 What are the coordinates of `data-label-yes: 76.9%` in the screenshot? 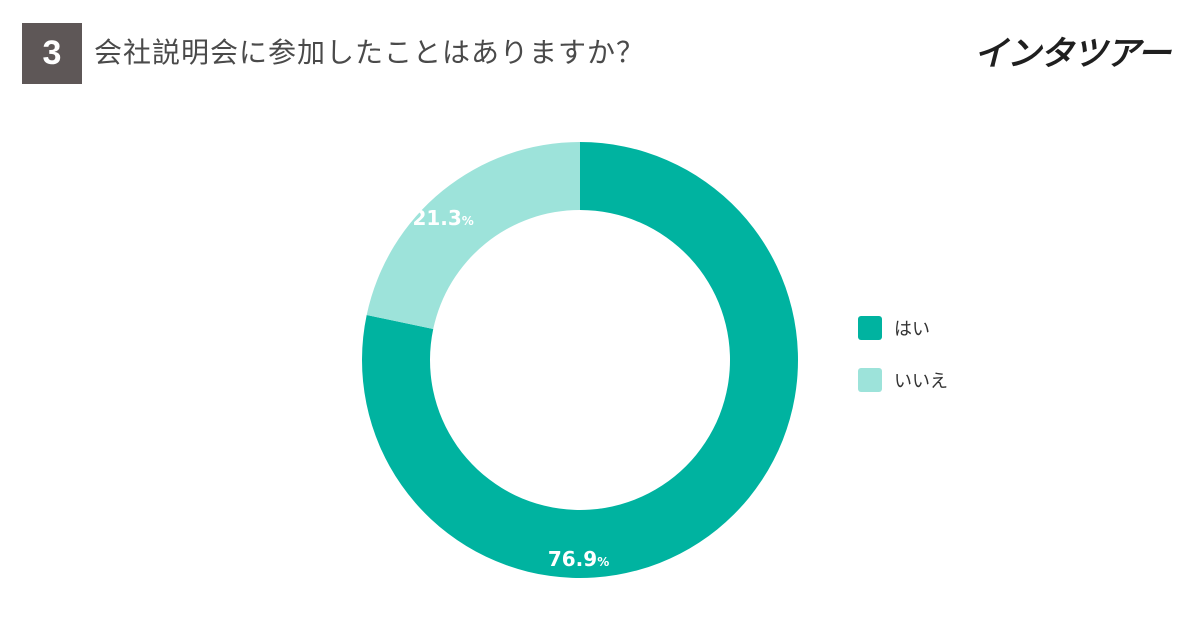 It's located at (578, 559).